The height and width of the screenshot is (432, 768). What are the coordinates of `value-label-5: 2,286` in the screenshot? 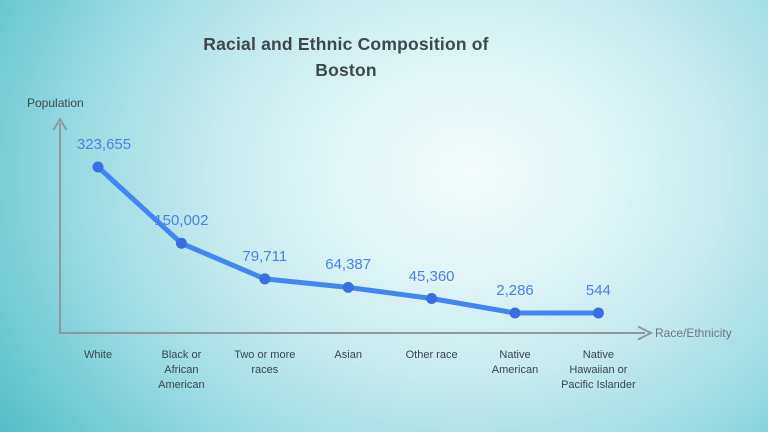 It's located at (515, 290).